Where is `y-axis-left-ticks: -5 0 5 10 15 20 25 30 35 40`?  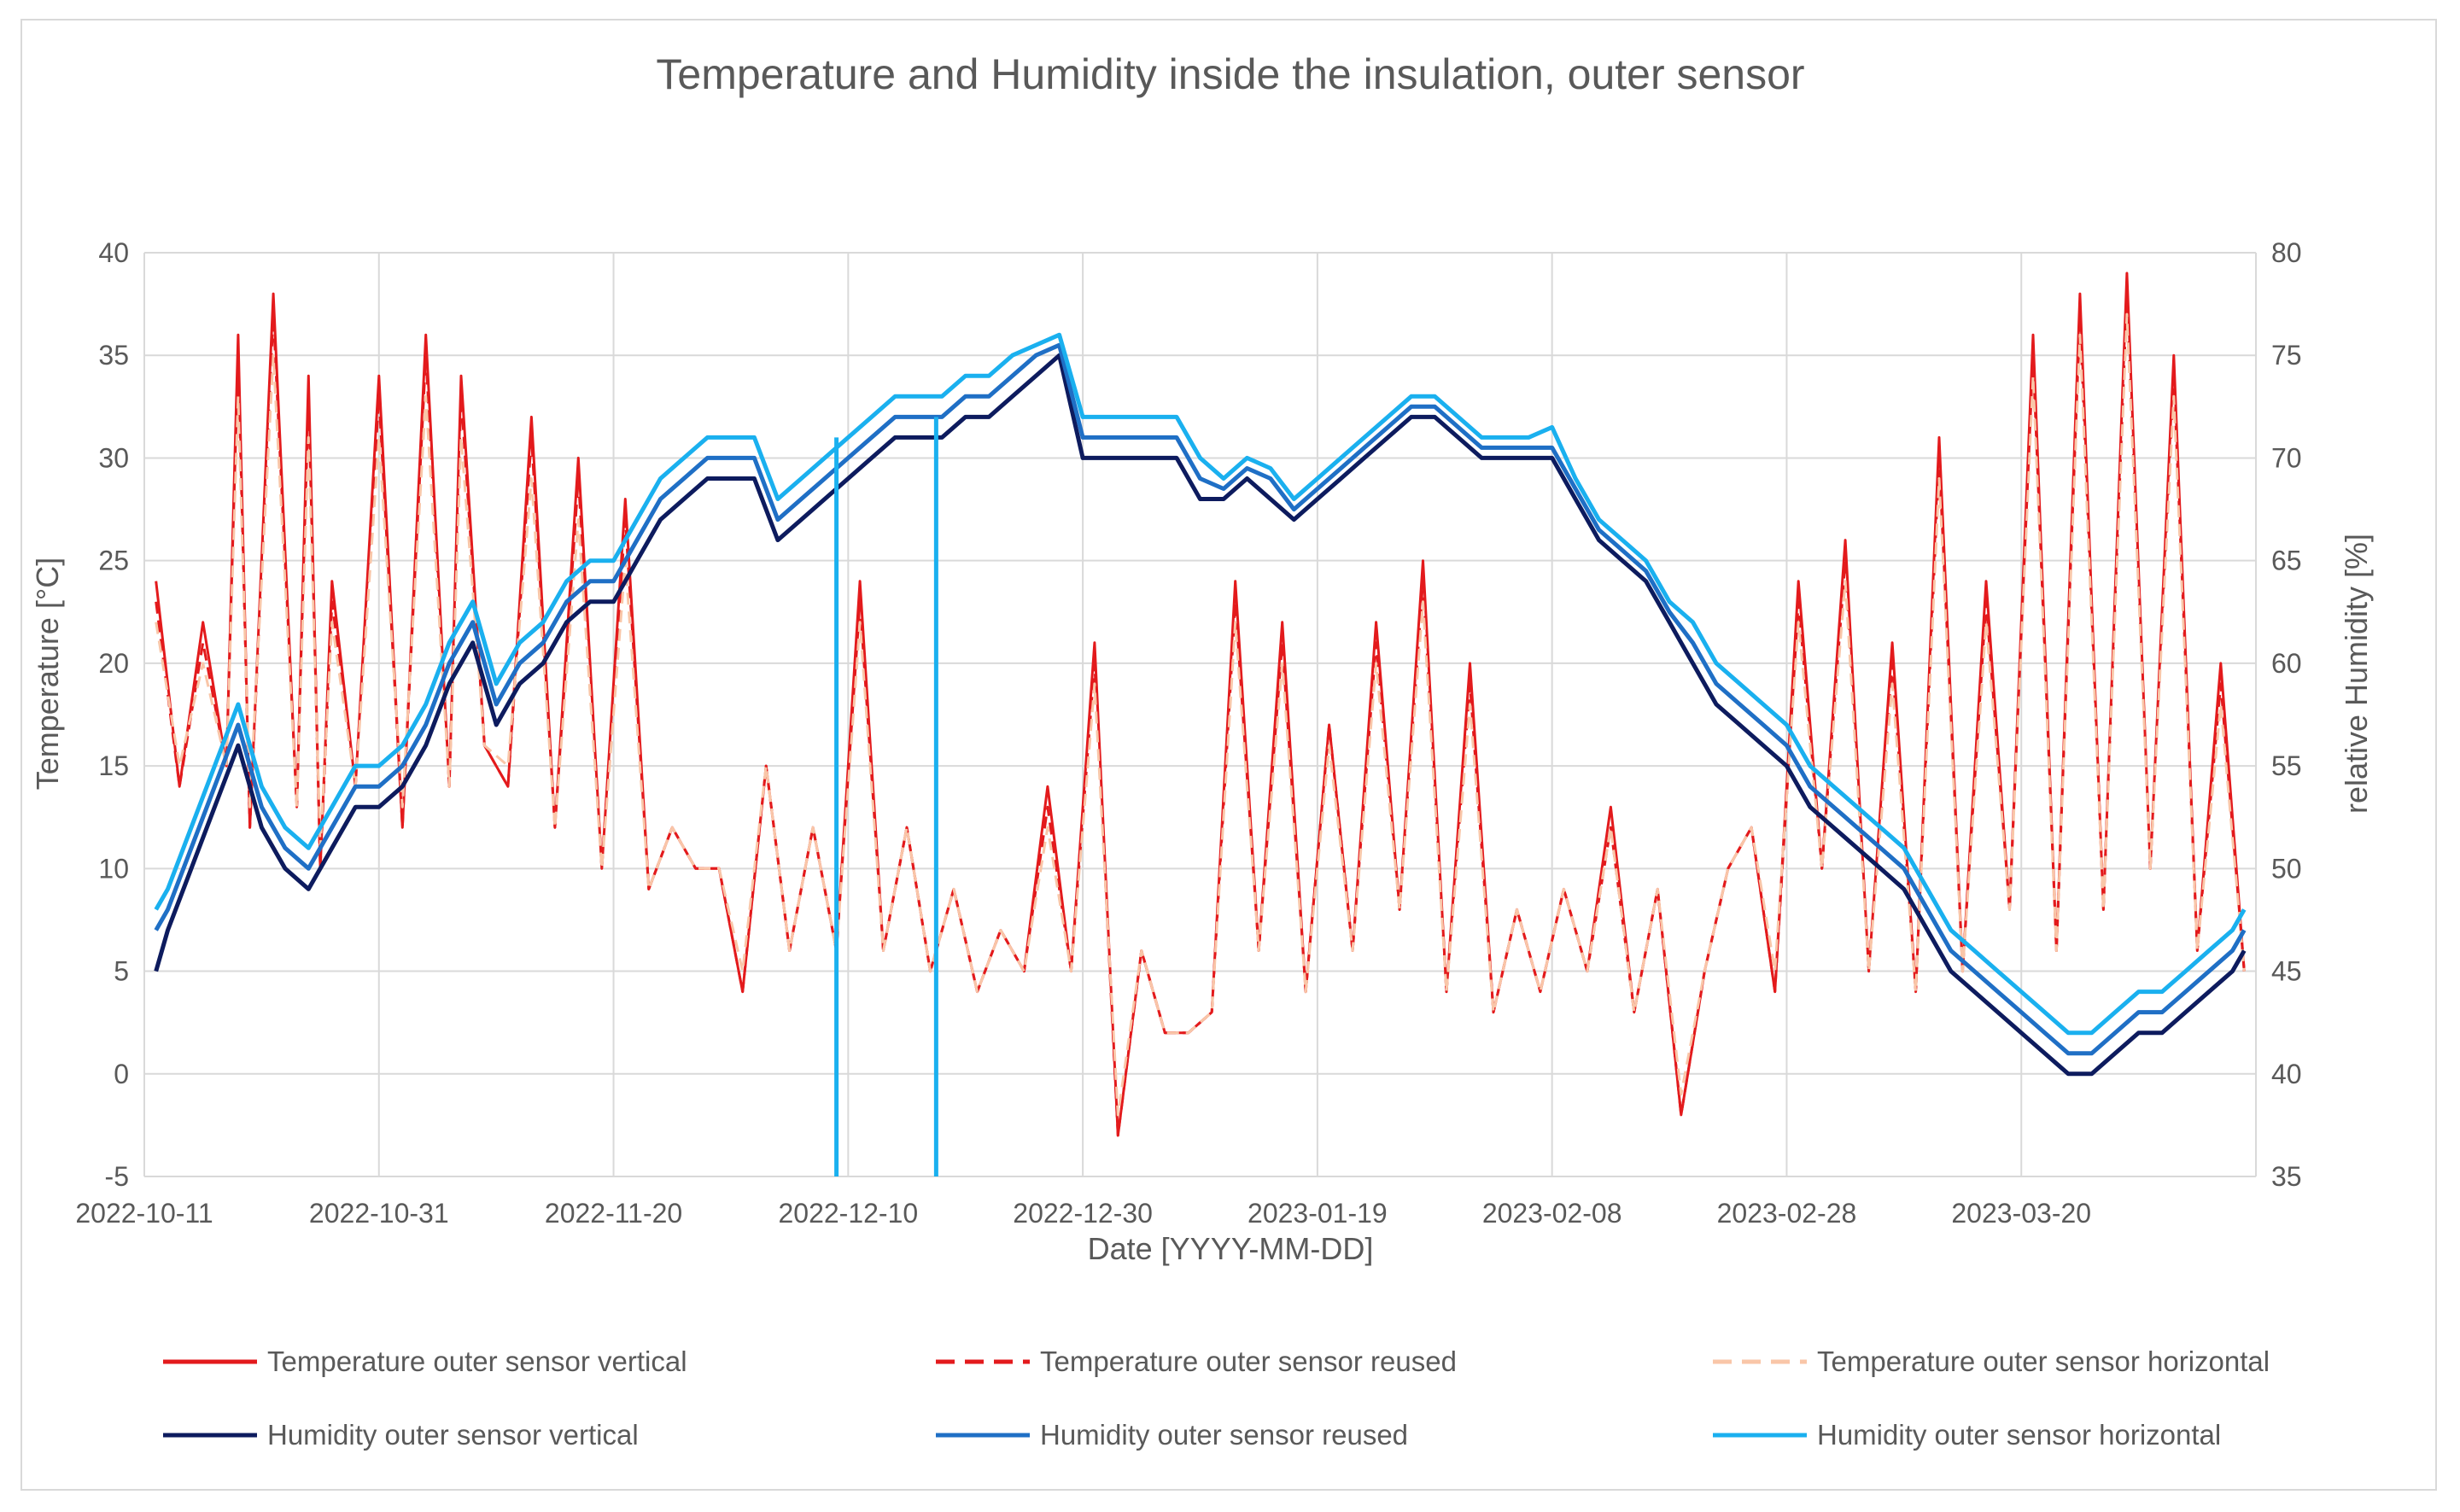 y-axis-left-ticks: -5 0 5 10 15 20 25 30 35 40 is located at coordinates (114, 714).